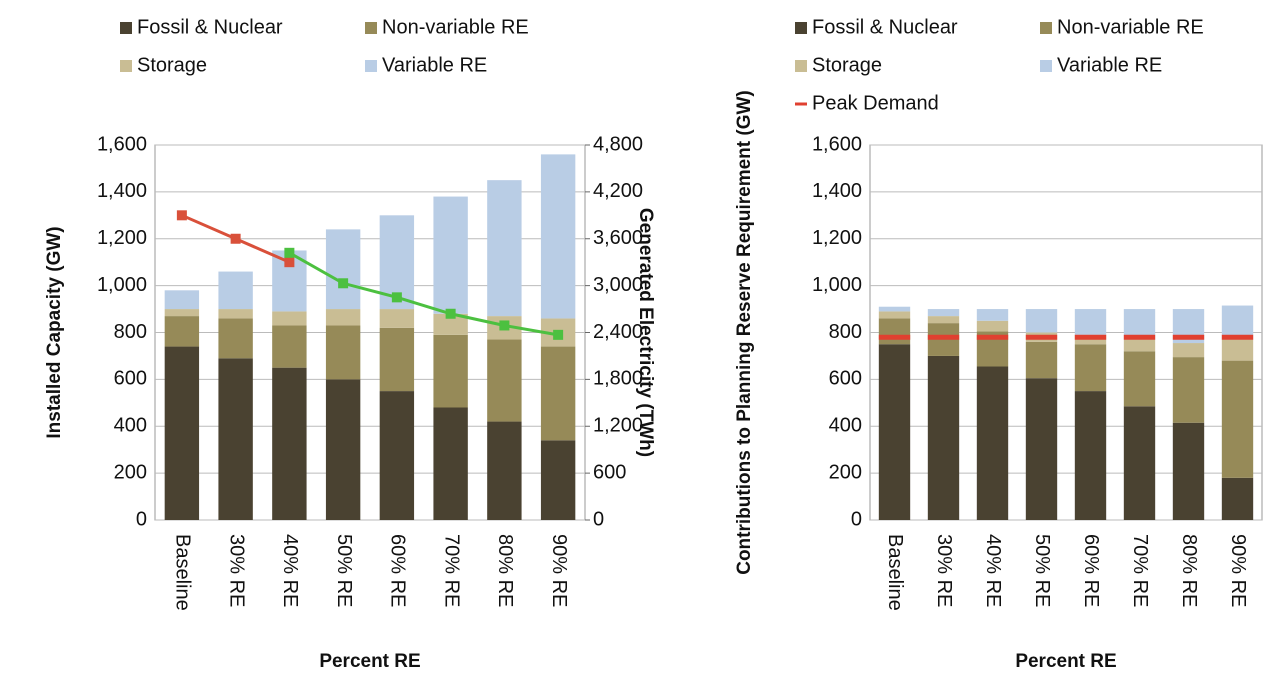 The height and width of the screenshot is (682, 1270). I want to click on y2-tick-label: 3,000, so click(618, 285).